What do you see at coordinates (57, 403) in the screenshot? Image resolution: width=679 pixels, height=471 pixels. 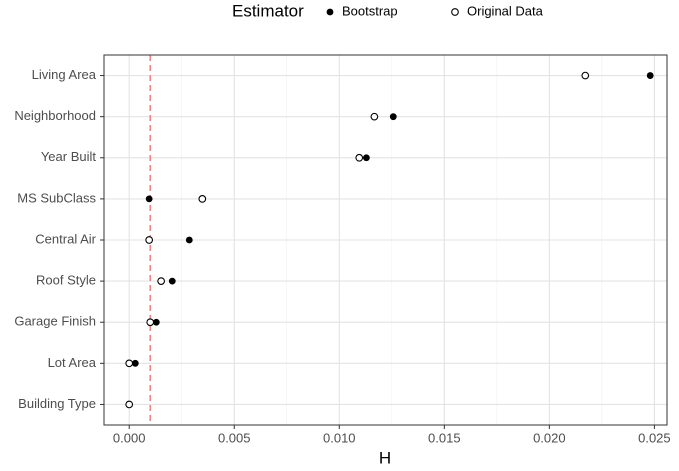 I see `y-tick-label: Building Type` at bounding box center [57, 403].